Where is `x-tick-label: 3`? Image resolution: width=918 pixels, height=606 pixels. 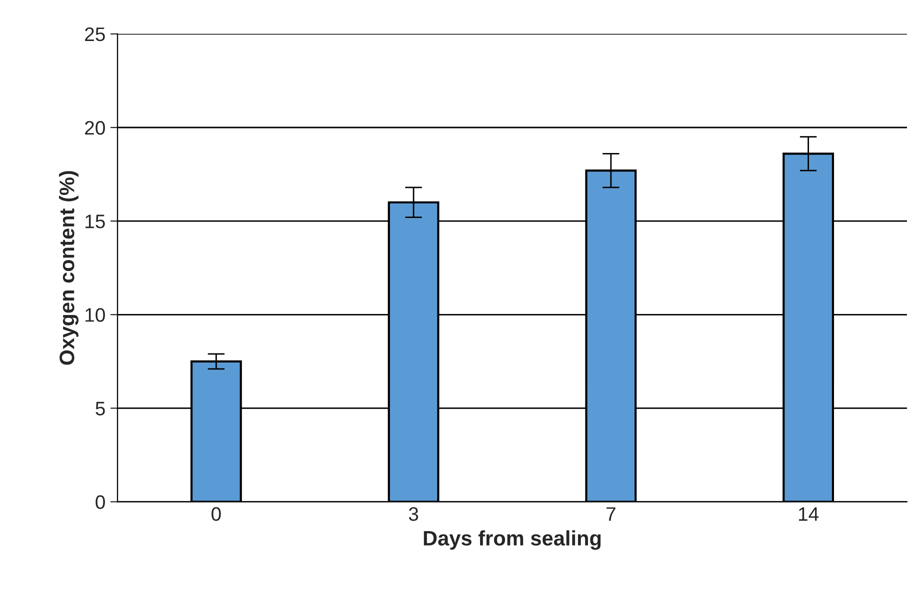 x-tick-label: 3 is located at coordinates (413, 514).